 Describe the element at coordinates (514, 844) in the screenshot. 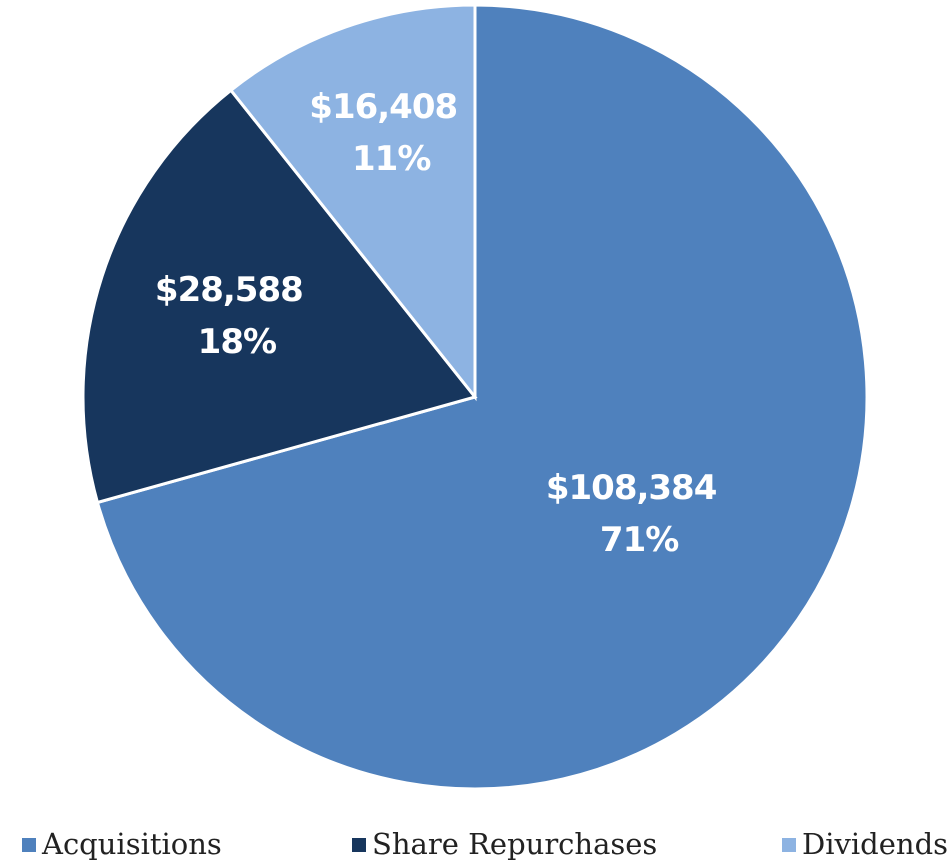

I see `legend-label: Share Repurchases` at that location.